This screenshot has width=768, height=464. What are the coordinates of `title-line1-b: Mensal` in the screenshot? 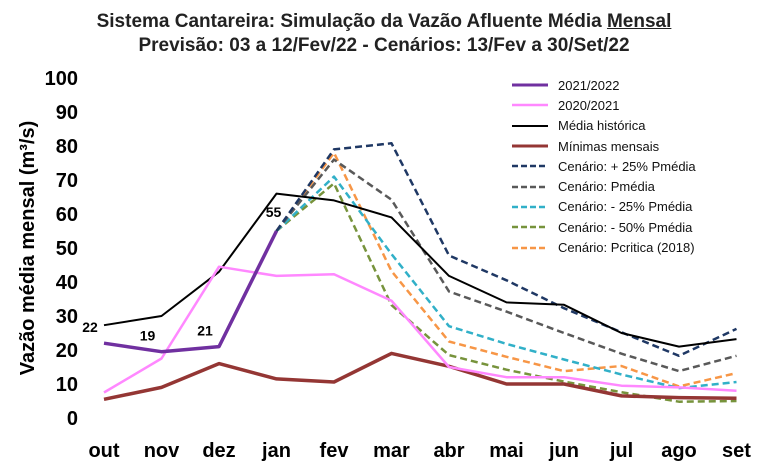 It's located at (639, 21).